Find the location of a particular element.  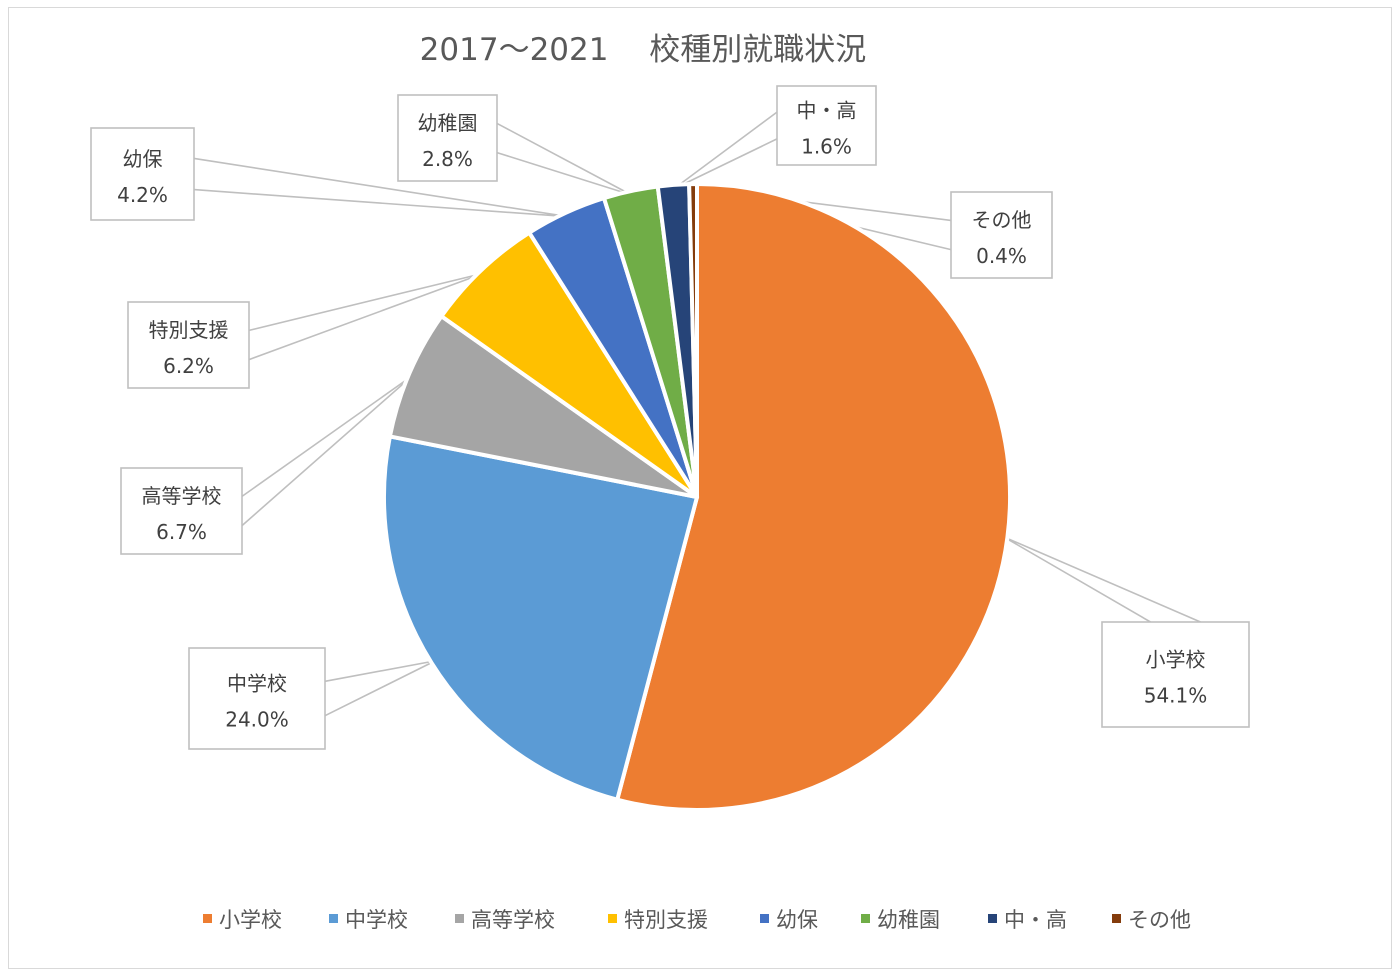

legend-entry-8: その他 is located at coordinates (1151, 920).